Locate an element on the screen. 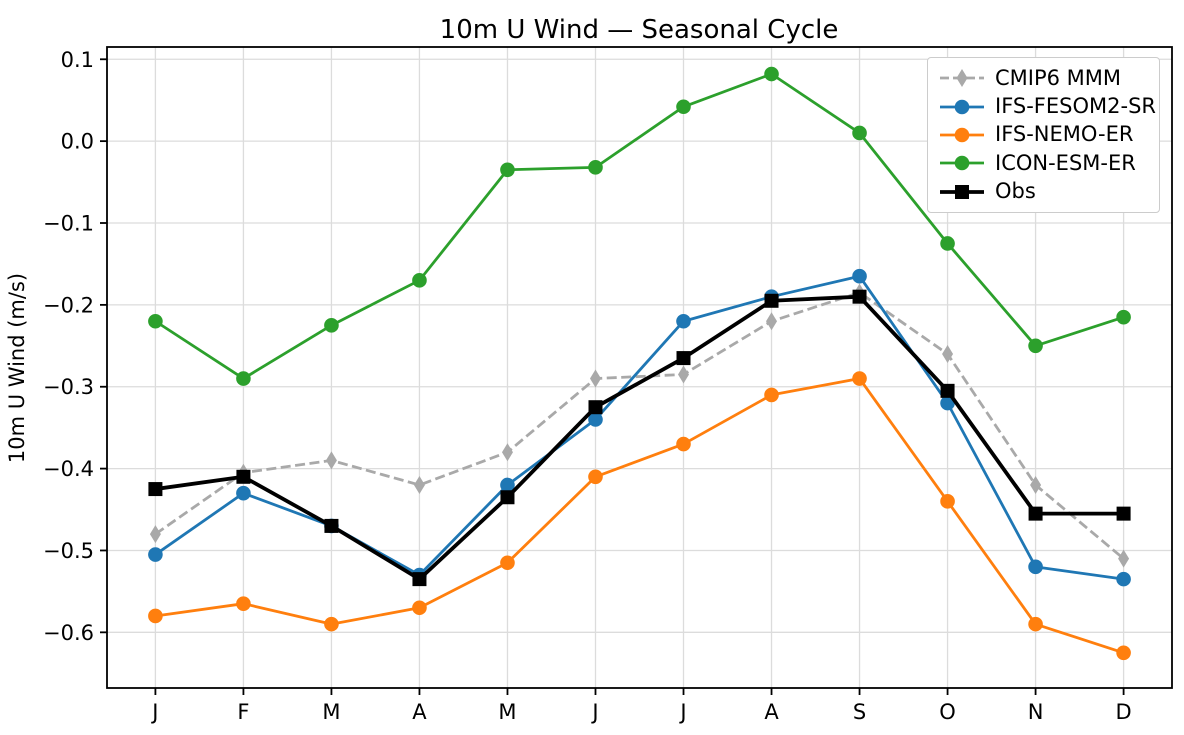 This screenshot has height=735, width=1184. y-tick-label: −0.4 is located at coordinates (68, 469).